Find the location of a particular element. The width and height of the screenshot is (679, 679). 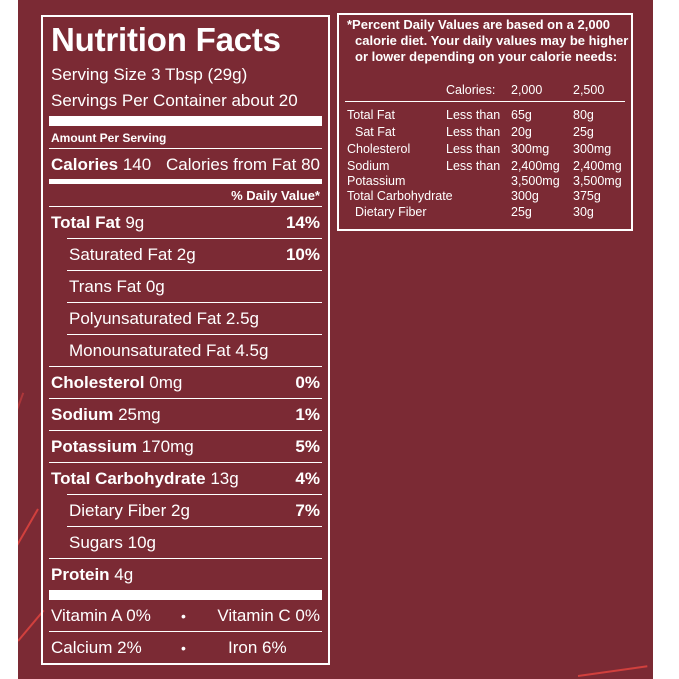

dv-row-2000: 20g is located at coordinates (521, 132).